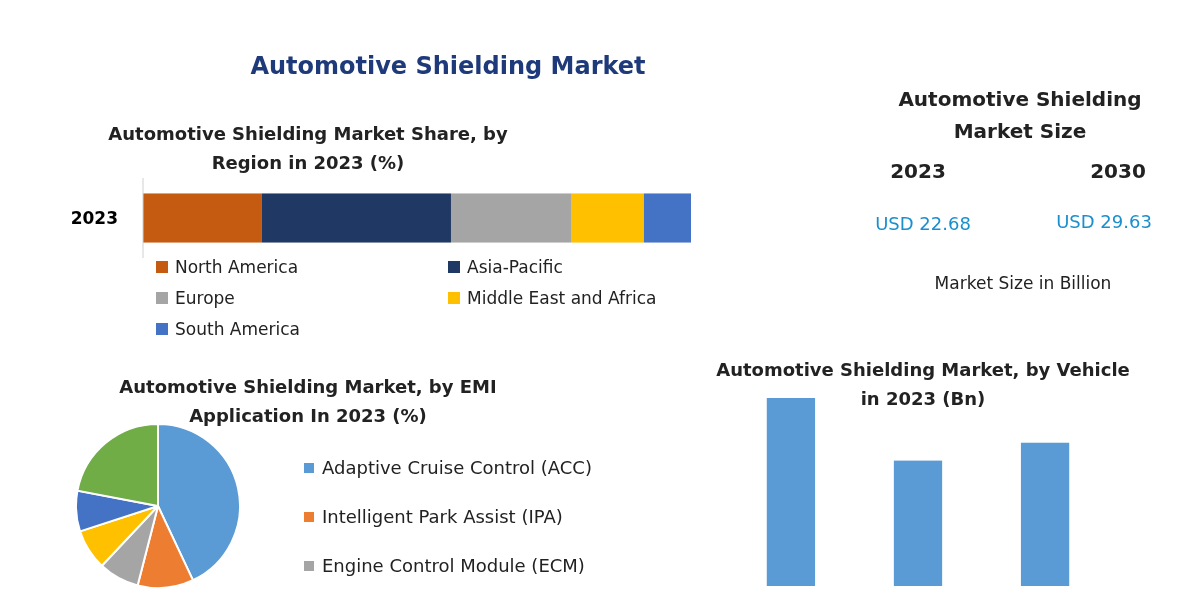 The height and width of the screenshot is (600, 1200). What do you see at coordinates (237, 267) in the screenshot?
I see `legend-label: North America` at bounding box center [237, 267].